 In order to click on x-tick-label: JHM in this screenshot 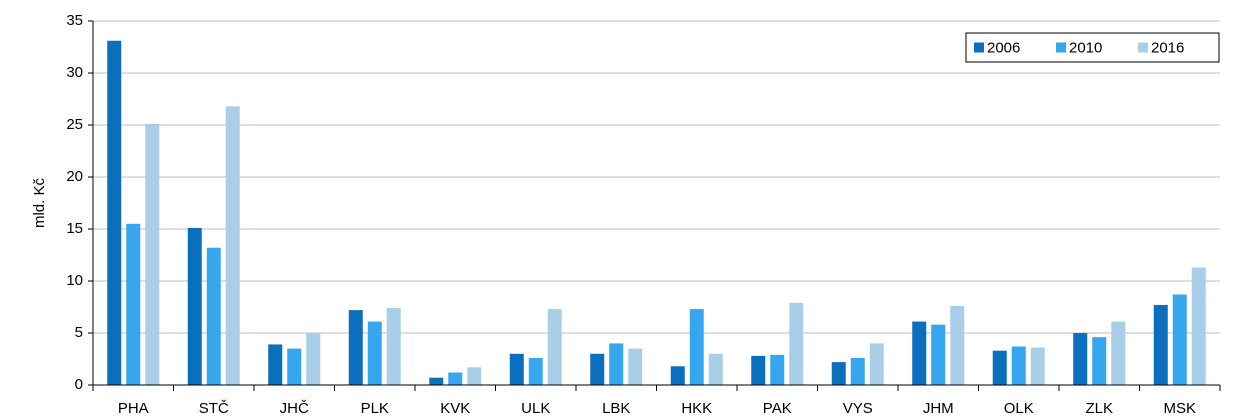, I will do `click(938, 408)`.